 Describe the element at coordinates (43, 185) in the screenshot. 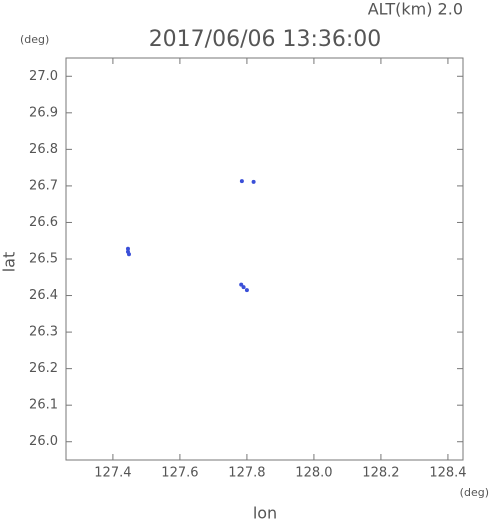

I see `y-tick-label: 26.7` at that location.